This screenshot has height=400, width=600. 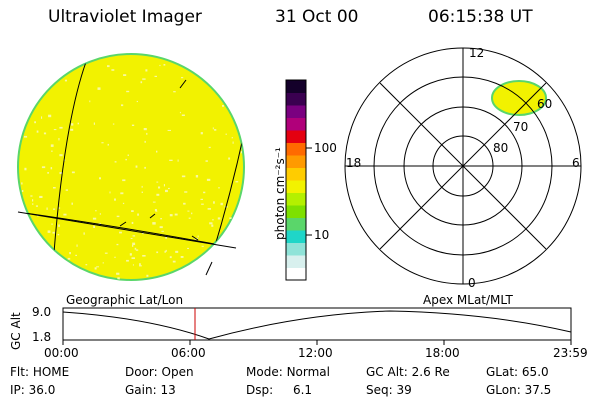 What do you see at coordinates (150, 390) in the screenshot?
I see `status-gain: Gain: 13` at bounding box center [150, 390].